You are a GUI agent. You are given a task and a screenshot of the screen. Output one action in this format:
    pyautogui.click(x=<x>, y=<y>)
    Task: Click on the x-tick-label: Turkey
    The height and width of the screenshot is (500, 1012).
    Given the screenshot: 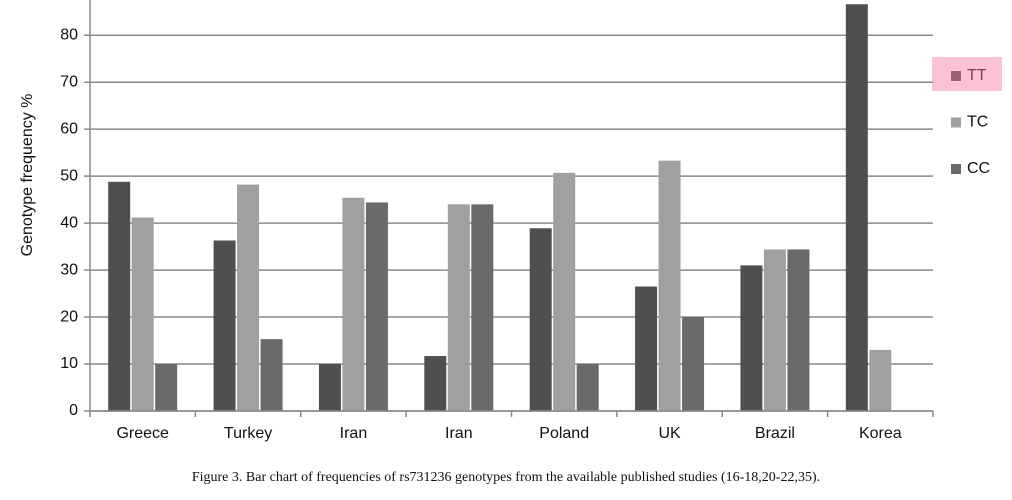 What is the action you would take?
    pyautogui.click(x=248, y=433)
    